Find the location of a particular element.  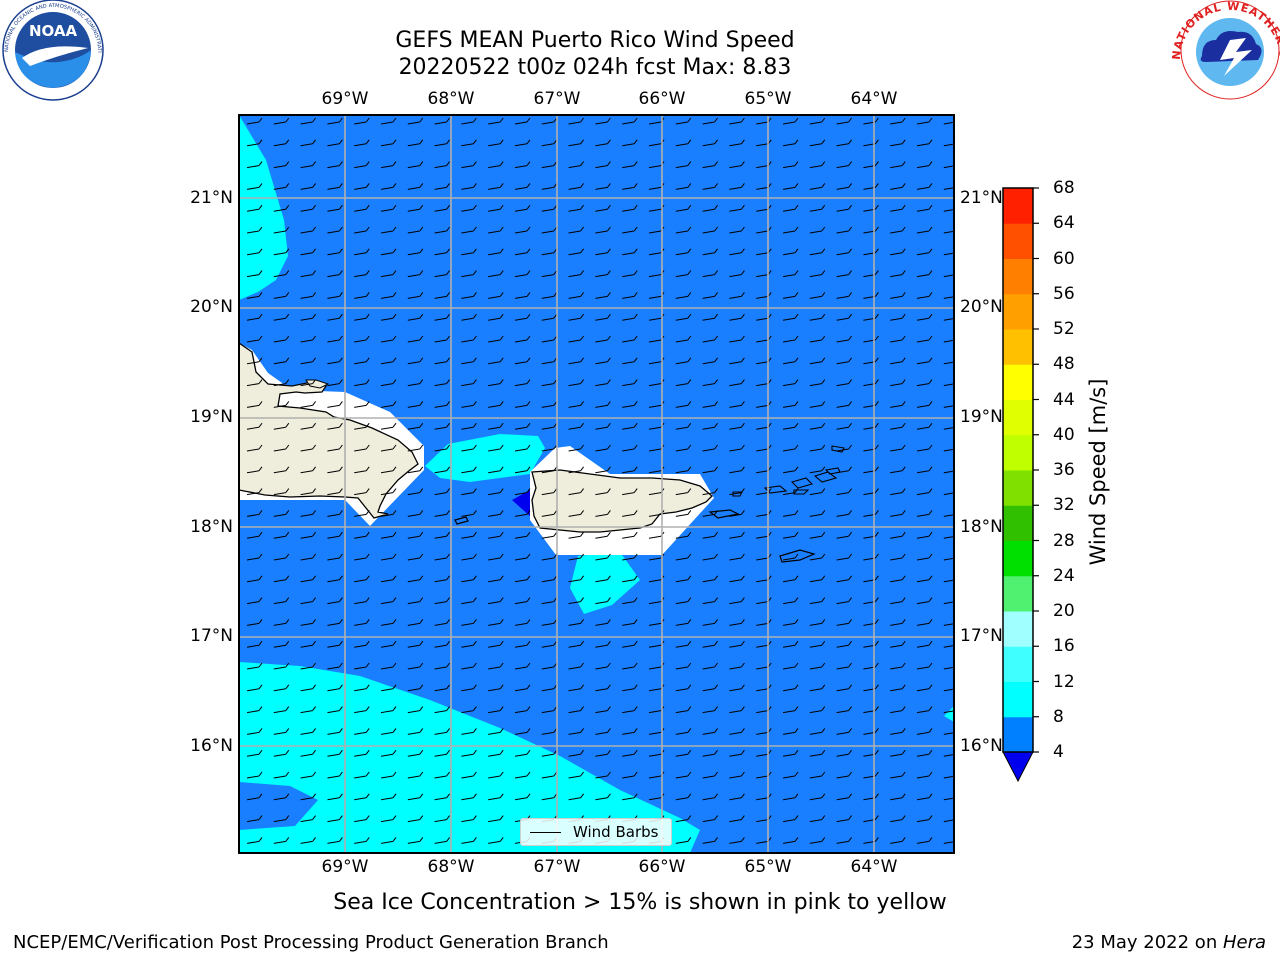

lat-label-right: 16°N is located at coordinates (981, 746).